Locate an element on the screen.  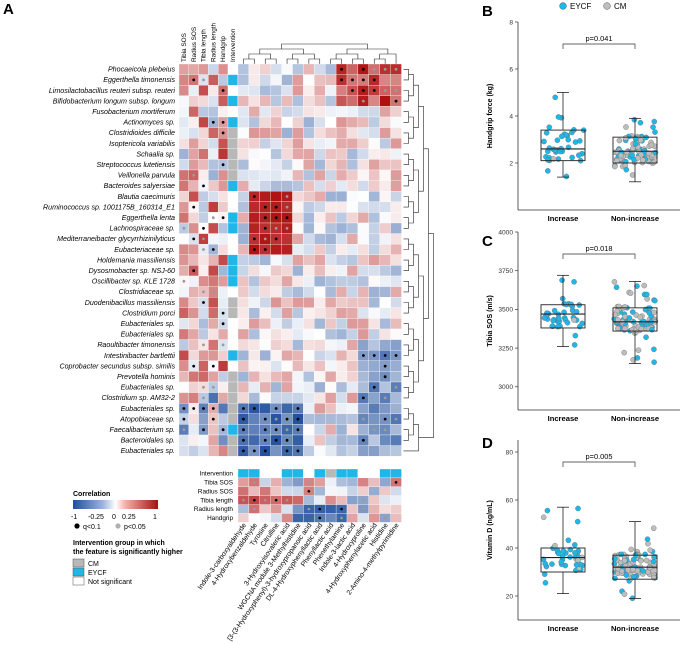
taxon-label: Eubacteriales sp. is located at coordinates (148, 335).